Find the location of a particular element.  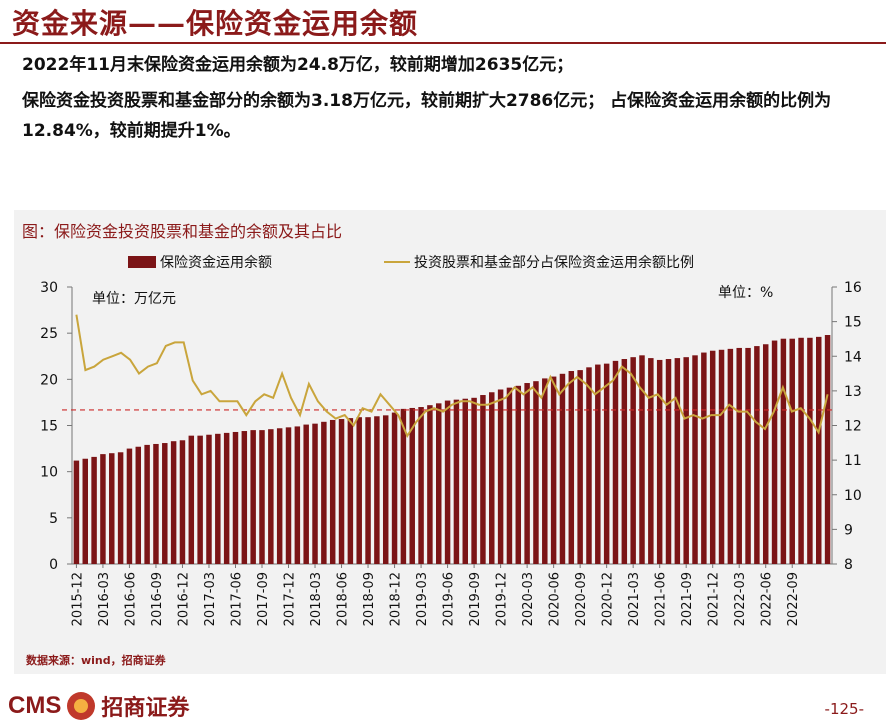

data-source-note: 数据来源：wind，招商证券 is located at coordinates (96, 660).